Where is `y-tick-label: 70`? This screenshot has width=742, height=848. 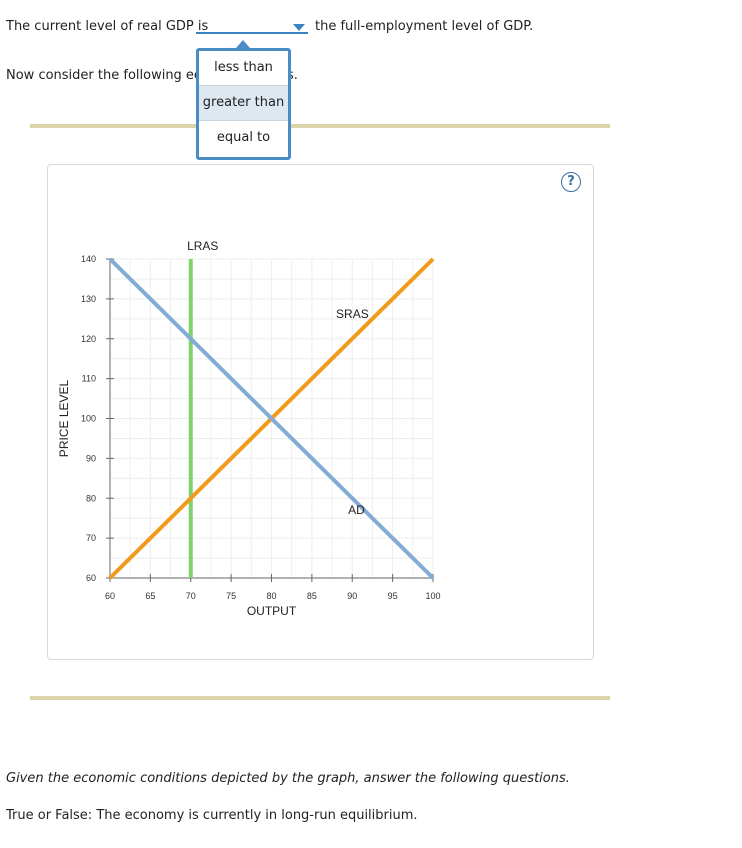
y-tick-label: 70 is located at coordinates (91, 538).